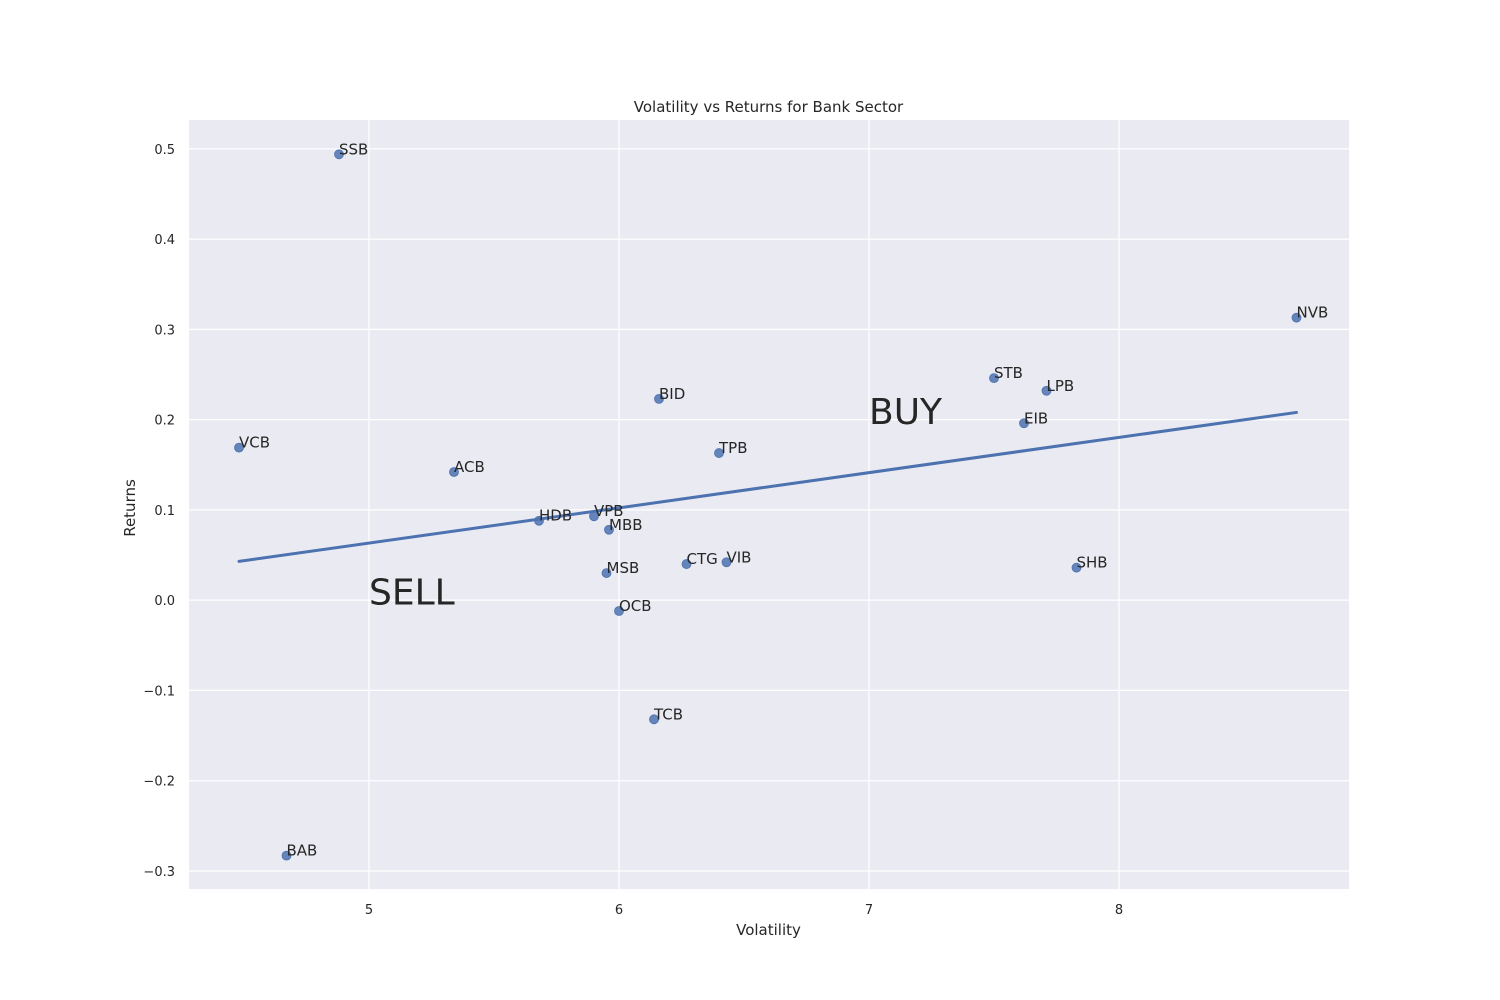 The image size is (1500, 1000). I want to click on point-label-vib: VIB, so click(739, 557).